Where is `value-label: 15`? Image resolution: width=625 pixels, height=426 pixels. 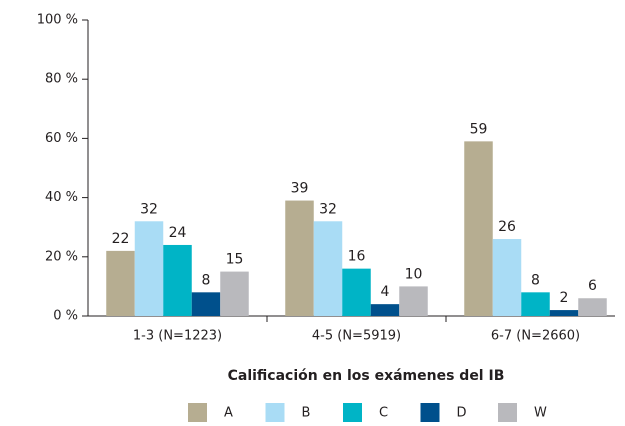 value-label: 15 is located at coordinates (235, 260).